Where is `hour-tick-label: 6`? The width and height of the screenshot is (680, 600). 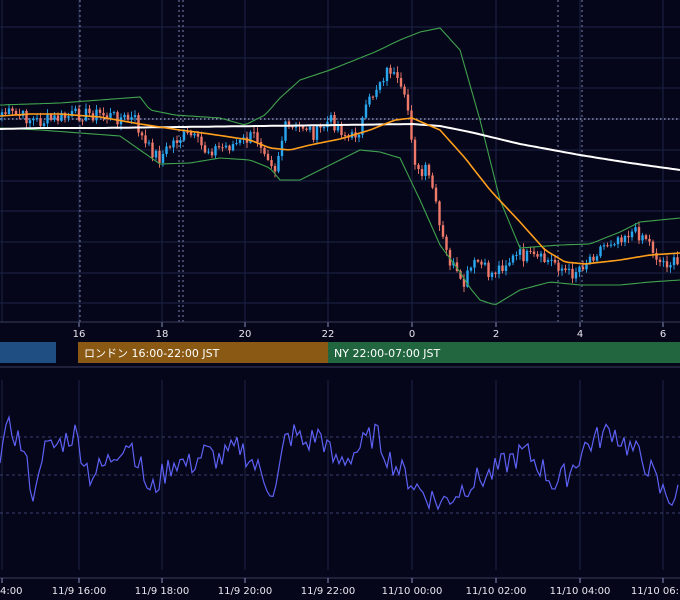 hour-tick-label: 6 is located at coordinates (663, 334).